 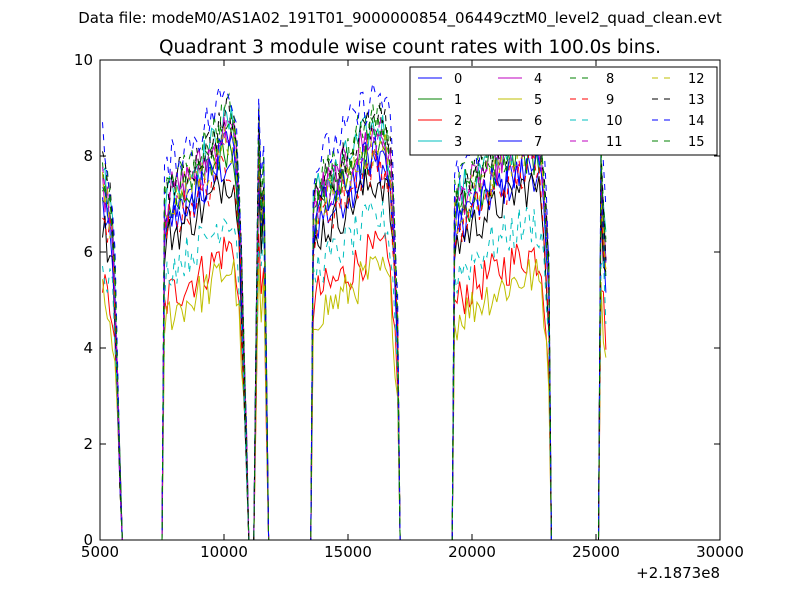 I want to click on y-tick-label-8: 8, so click(x=88, y=156).